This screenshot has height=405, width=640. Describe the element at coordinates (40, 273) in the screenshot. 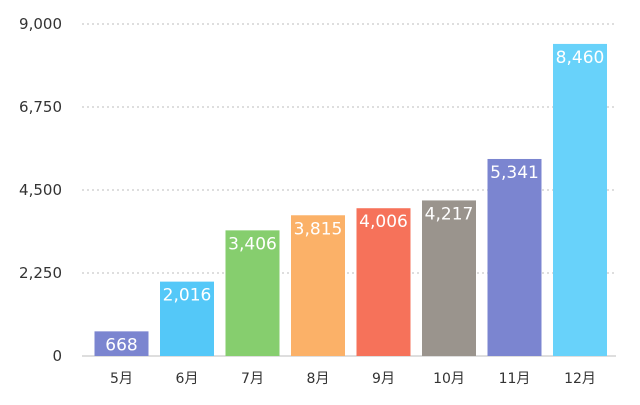

I see `y-tick-label: 2,250` at that location.